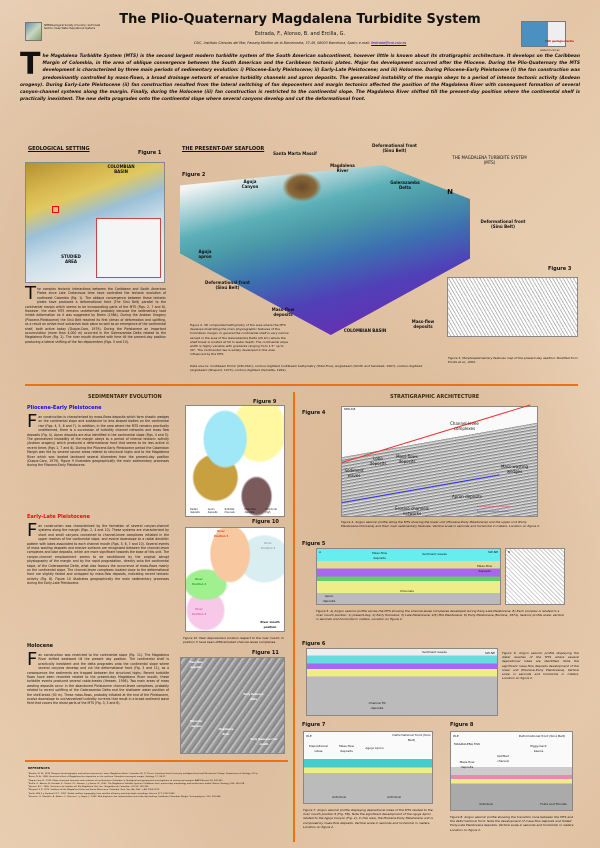  Describe the element at coordinates (512, 307) in the screenshot. I see `figure-3-map` at that location.